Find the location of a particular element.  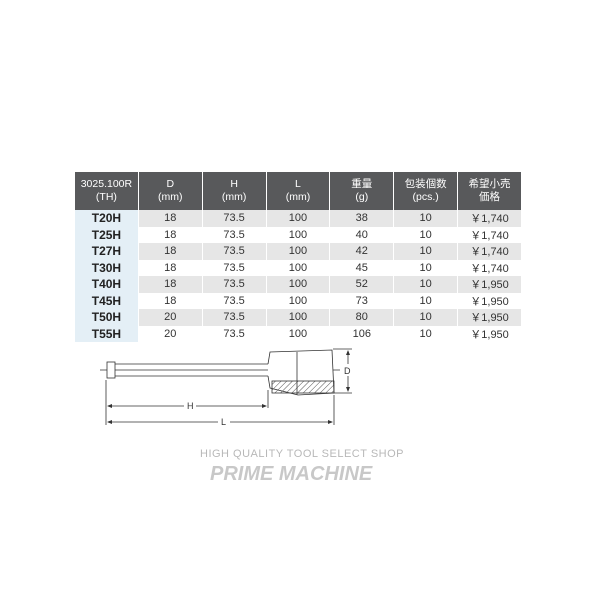

value-cell: 80 is located at coordinates (362, 317).